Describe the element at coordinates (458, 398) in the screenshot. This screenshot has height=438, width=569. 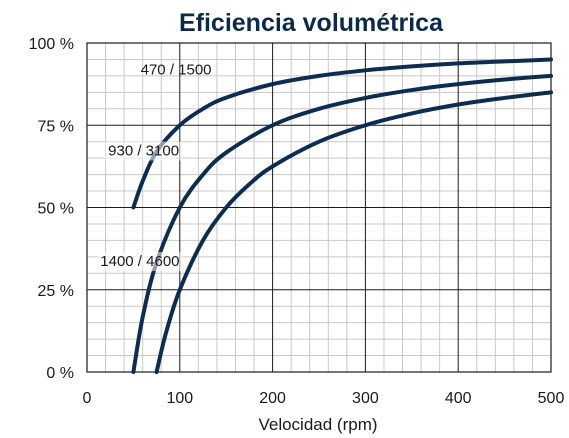
I see `x-tick-label: 400` at that location.